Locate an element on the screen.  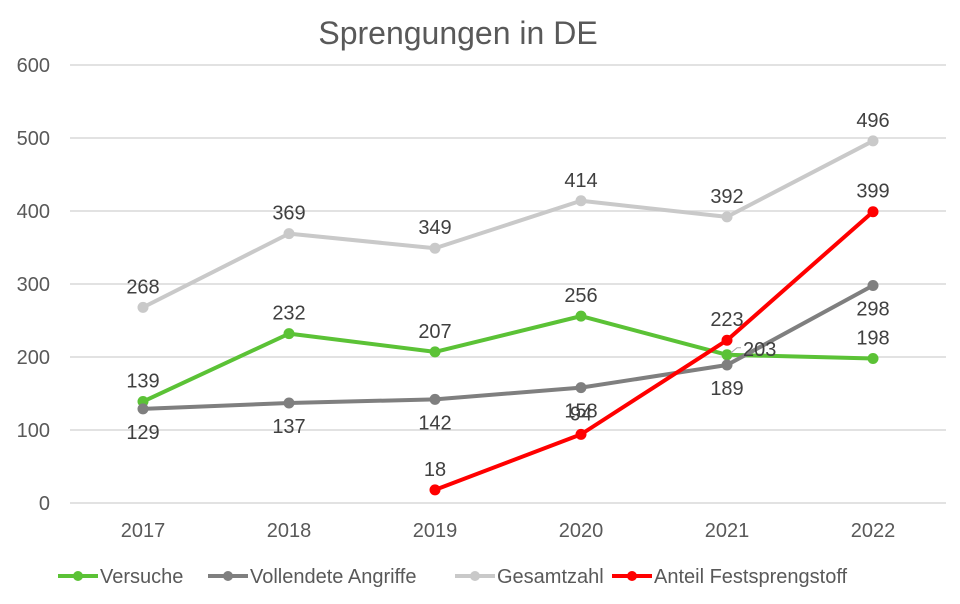
data-label: 139 is located at coordinates (142, 382).